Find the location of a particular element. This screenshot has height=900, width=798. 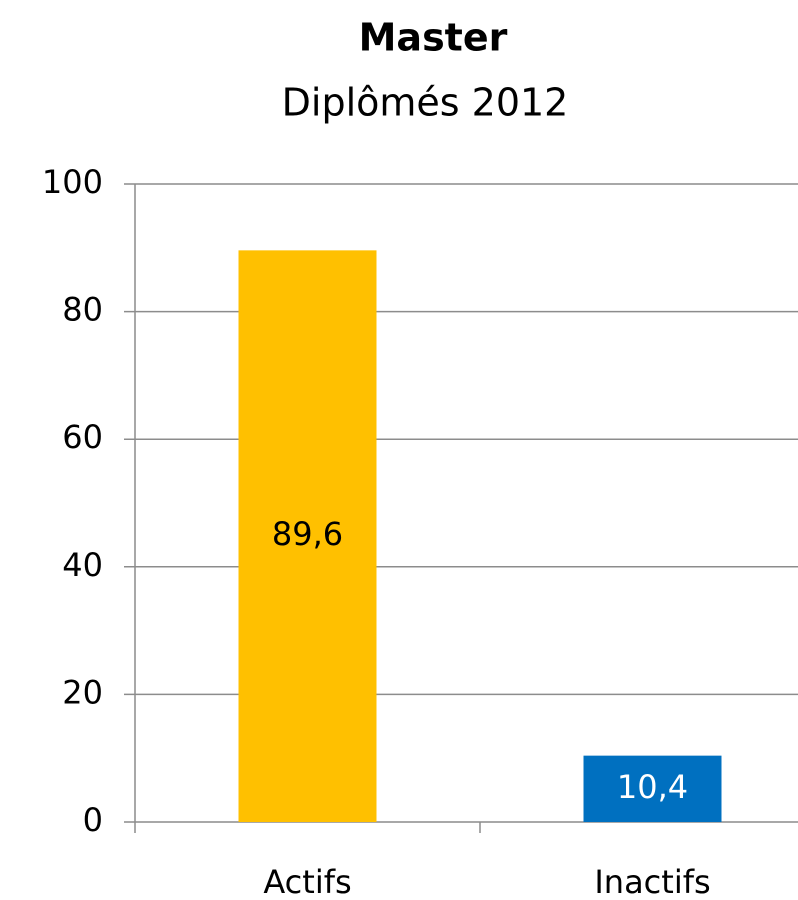

y-tick-label: 40 is located at coordinates (82, 565).